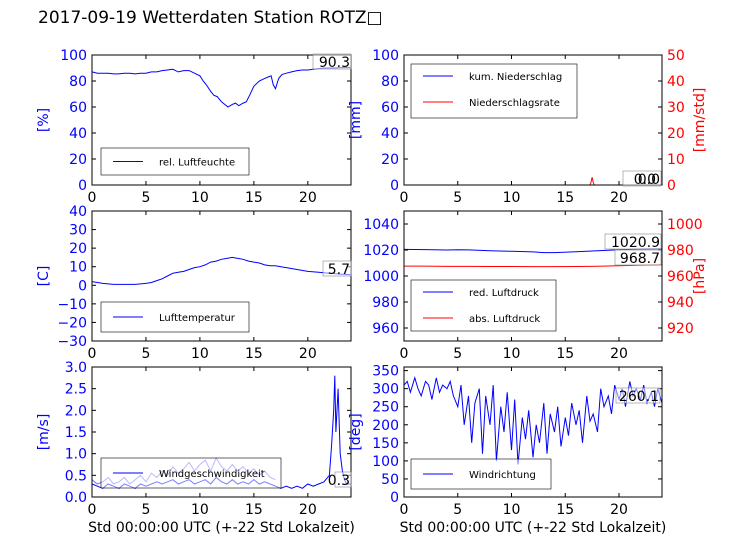 The height and width of the screenshot is (556, 736). I want to click on legend: Windgeschwindigkeit, so click(191, 473).